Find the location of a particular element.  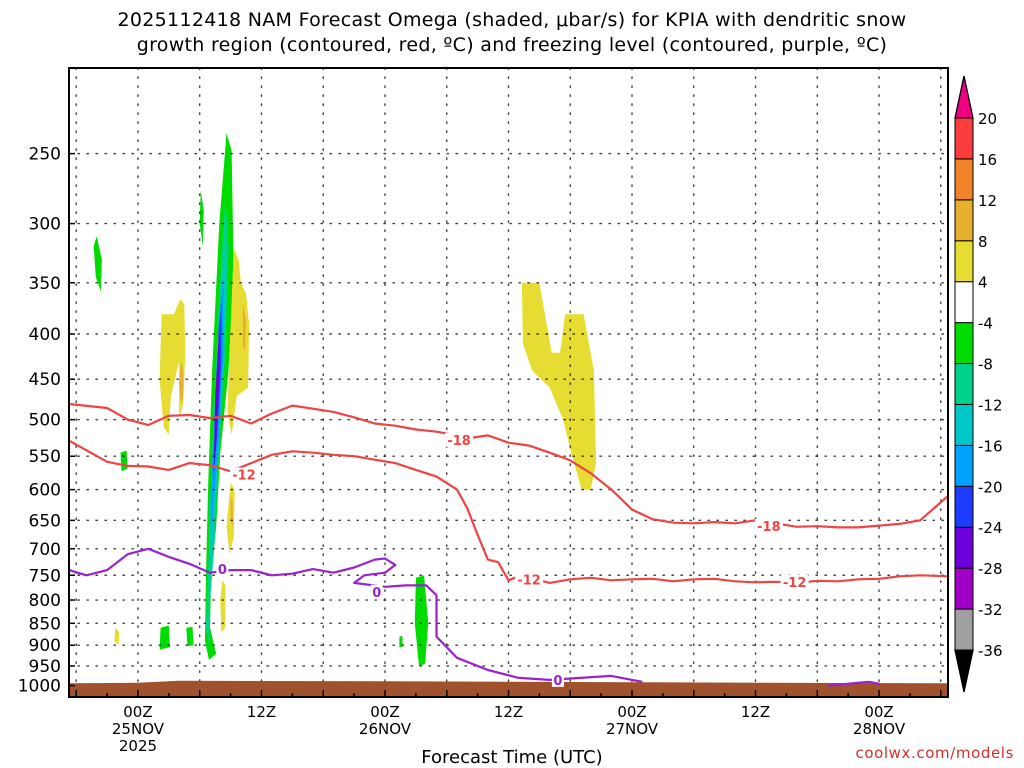

y-tick-label: 900 is located at coordinates (45, 646).